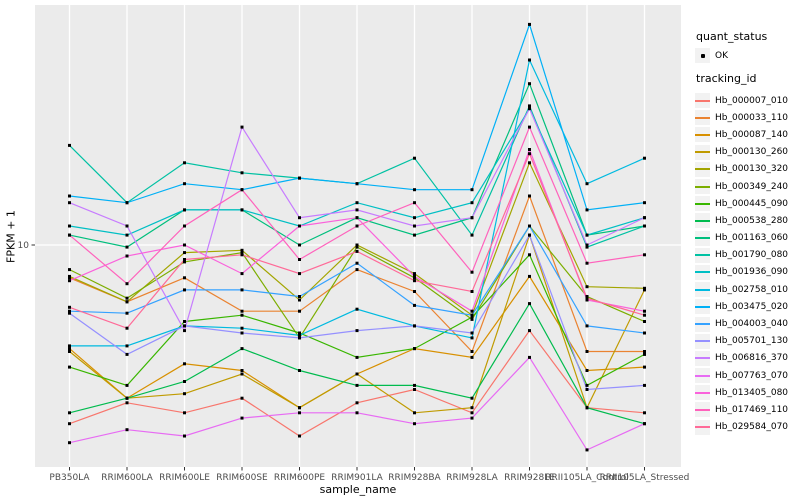  Describe the element at coordinates (752, 203) in the screenshot. I see `legend-item-label: Hb_000445_090` at that location.